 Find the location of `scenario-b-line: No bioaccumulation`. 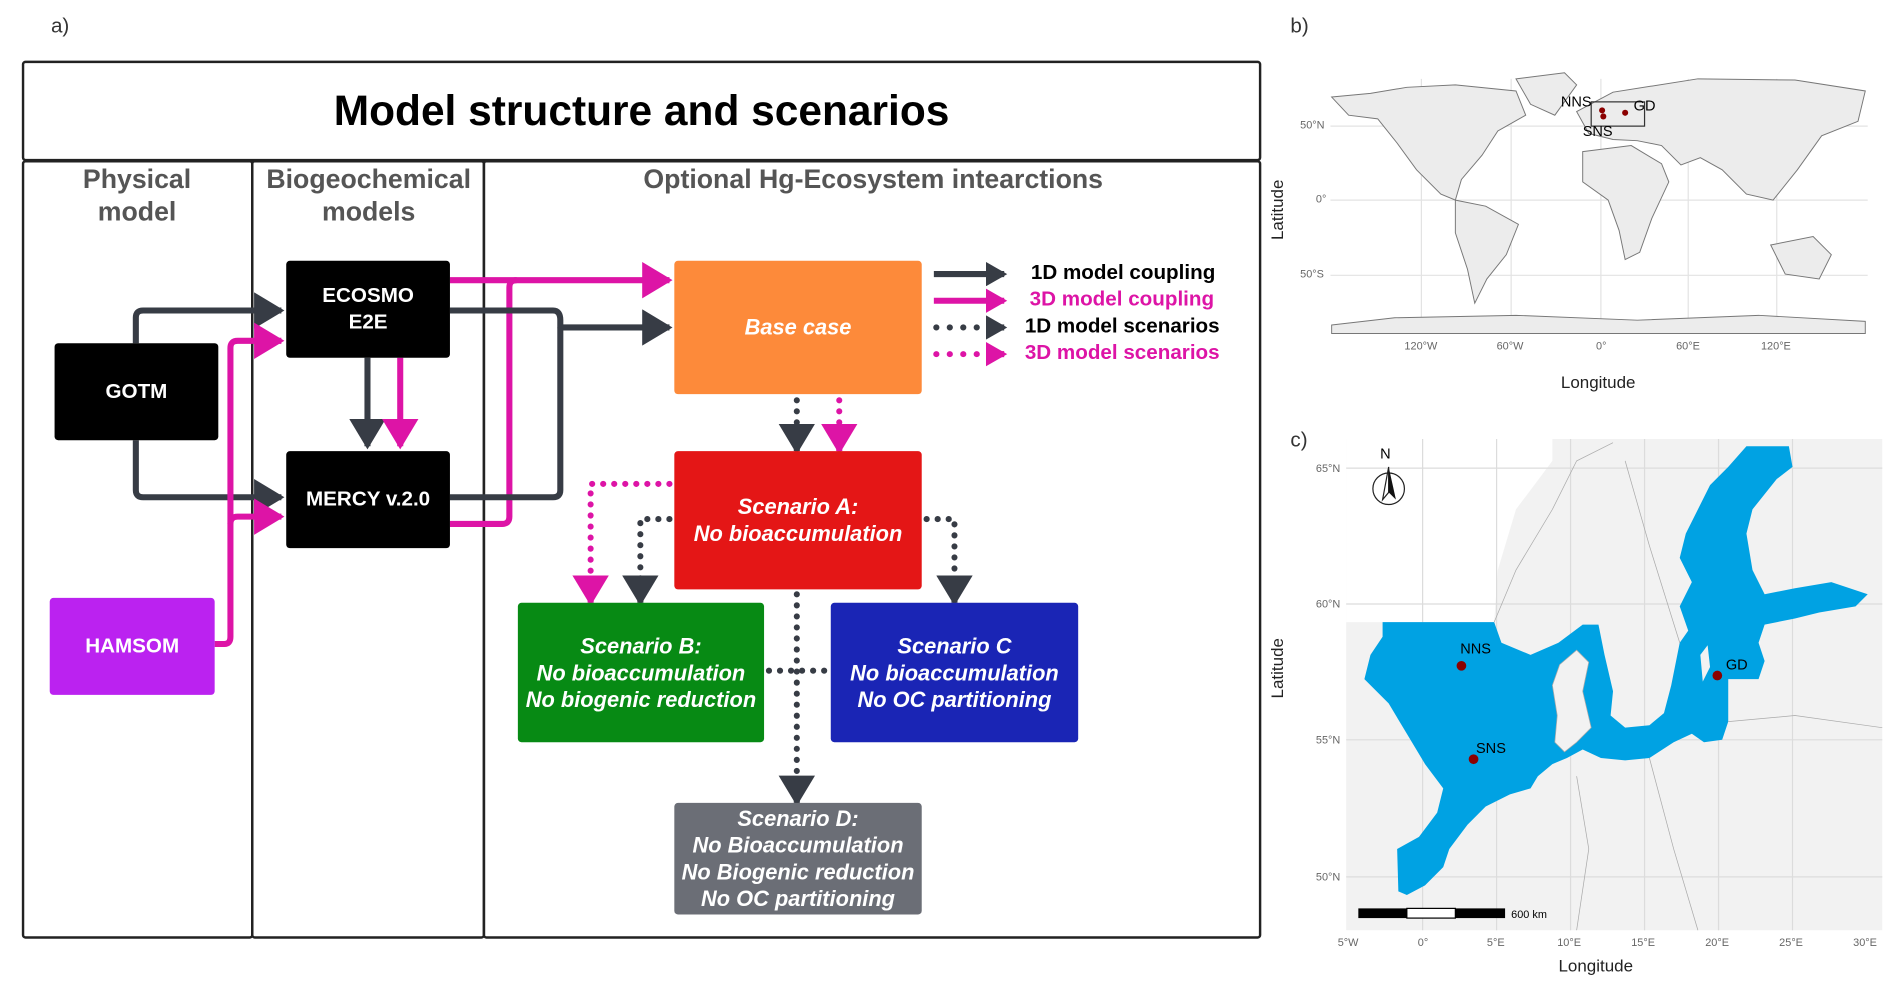

scenario-b-line: No bioaccumulation is located at coordinates (641, 672).